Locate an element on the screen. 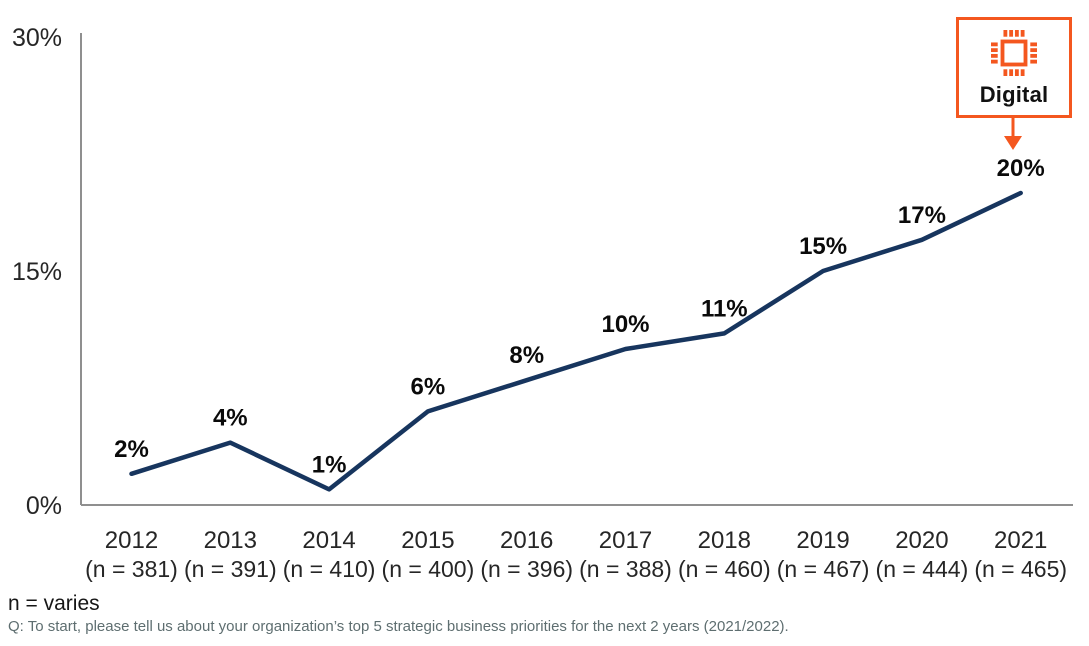  x-tick-year-label: 2020 is located at coordinates (921, 540).